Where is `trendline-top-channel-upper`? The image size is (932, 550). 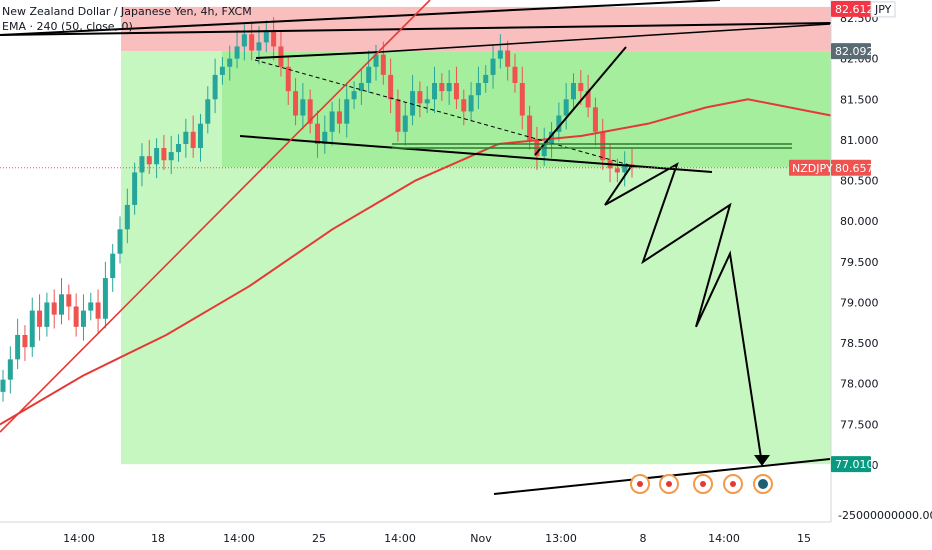
trendline-top-channel-upper is located at coordinates (360, 18).